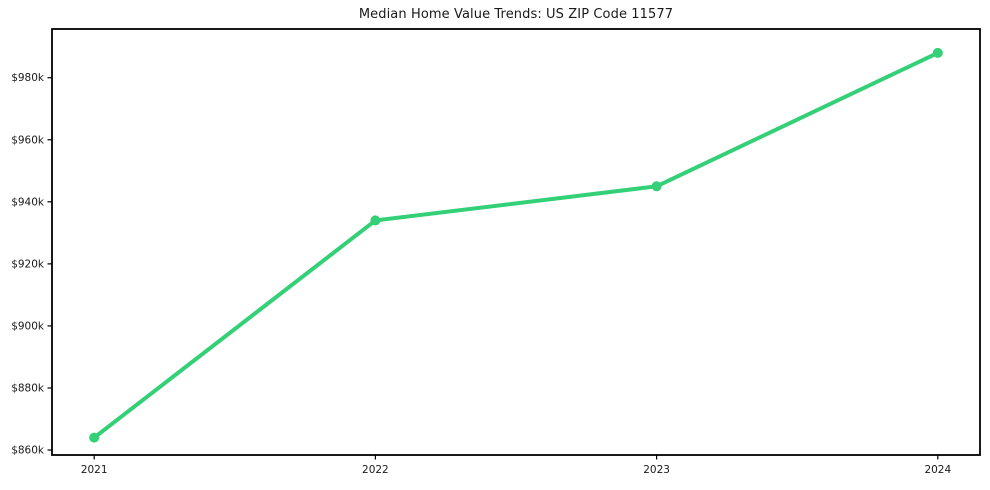  Describe the element at coordinates (28, 264) in the screenshot. I see `y-tick-label: $920k` at that location.